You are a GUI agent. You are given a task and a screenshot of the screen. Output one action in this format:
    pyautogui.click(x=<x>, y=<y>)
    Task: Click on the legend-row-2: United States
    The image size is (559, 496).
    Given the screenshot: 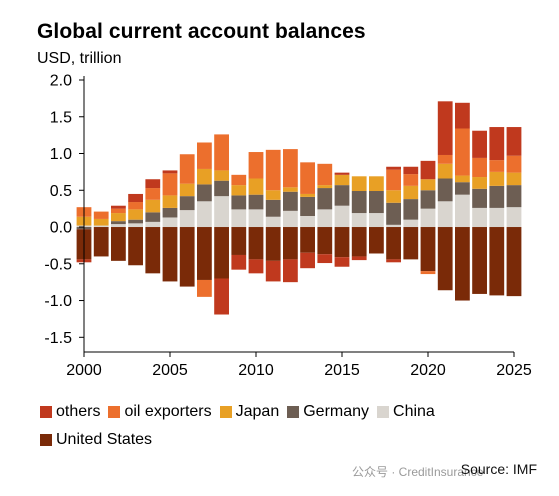 What is the action you would take?
    pyautogui.click(x=290, y=440)
    